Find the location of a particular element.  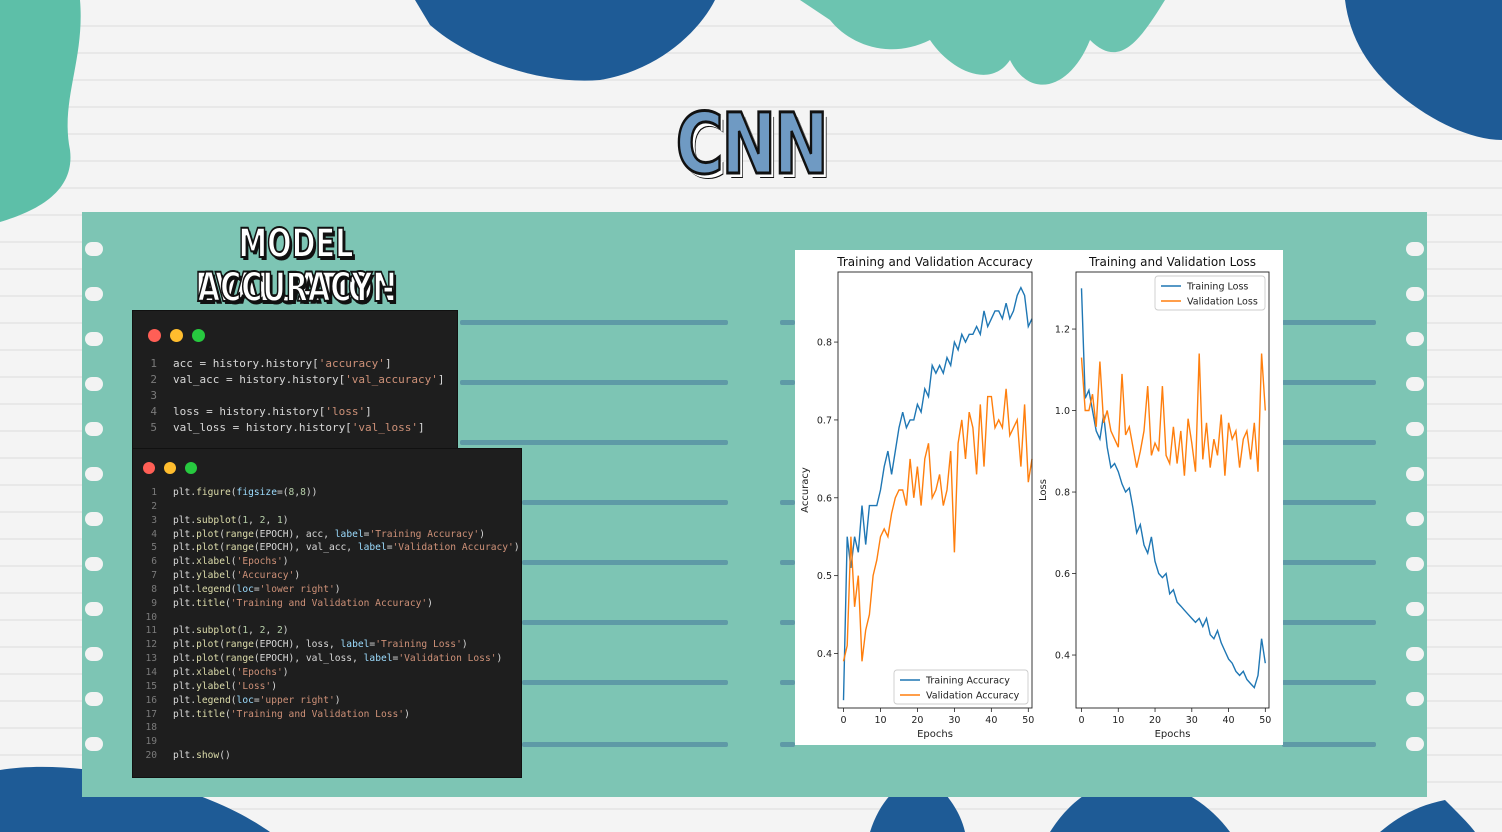

code-line: 3 plt.subplot(1, 2, 1) is located at coordinates (331, 521).